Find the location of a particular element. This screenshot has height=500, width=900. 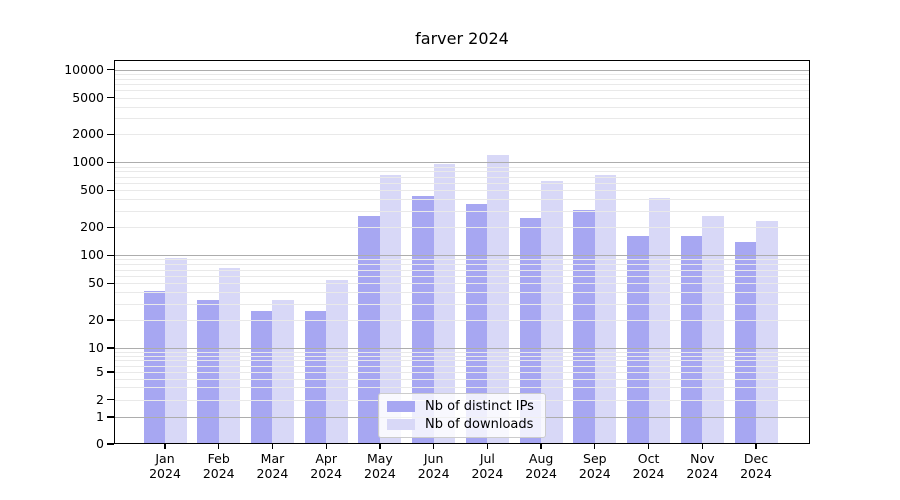

y-tick-label: 200 is located at coordinates (92, 227).